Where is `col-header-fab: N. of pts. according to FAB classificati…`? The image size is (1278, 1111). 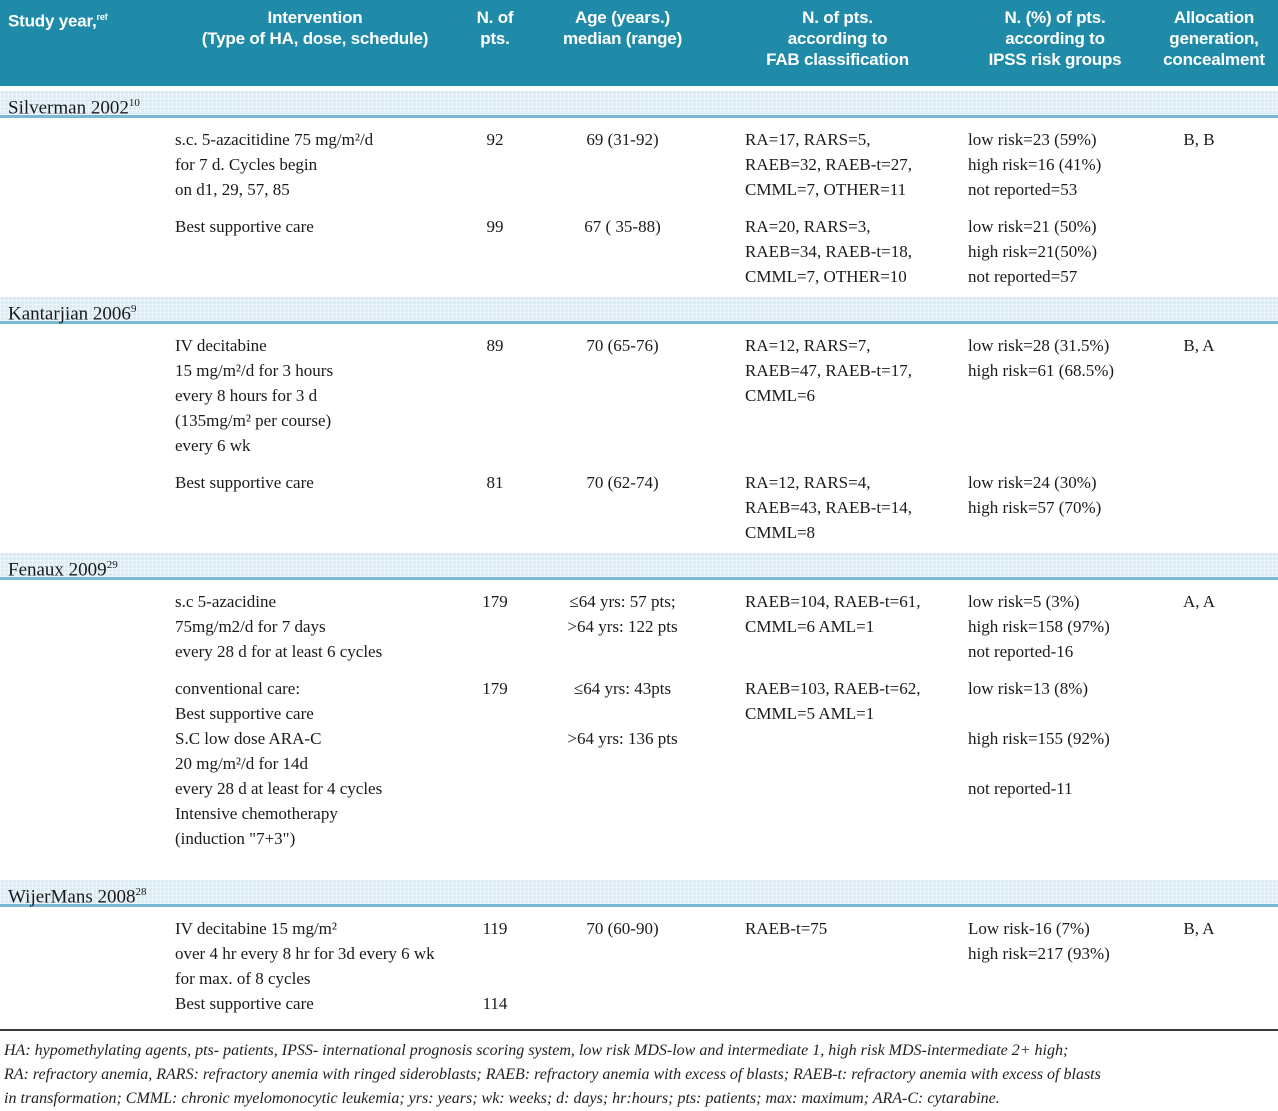
col-header-fab: N. of pts. according to FAB classificati… is located at coordinates (837, 38).